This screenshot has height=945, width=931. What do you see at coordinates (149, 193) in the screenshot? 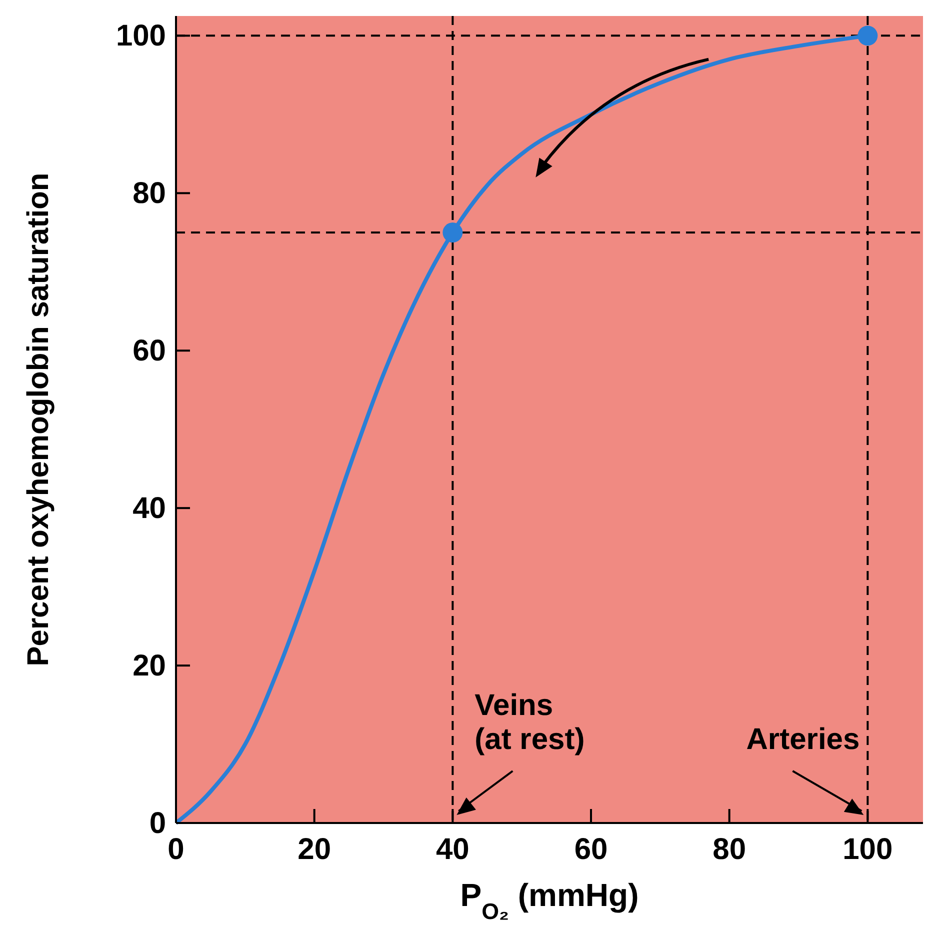
I see `y-tick-label: 80` at bounding box center [149, 193].